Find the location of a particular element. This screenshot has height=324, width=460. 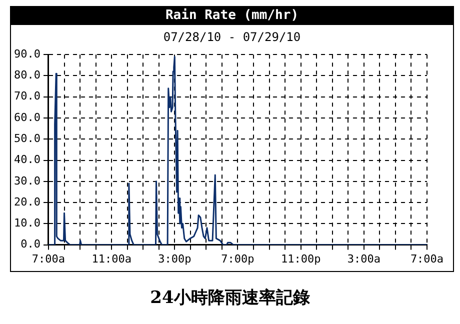

x-tick-label: 7:00p is located at coordinates (237, 259).